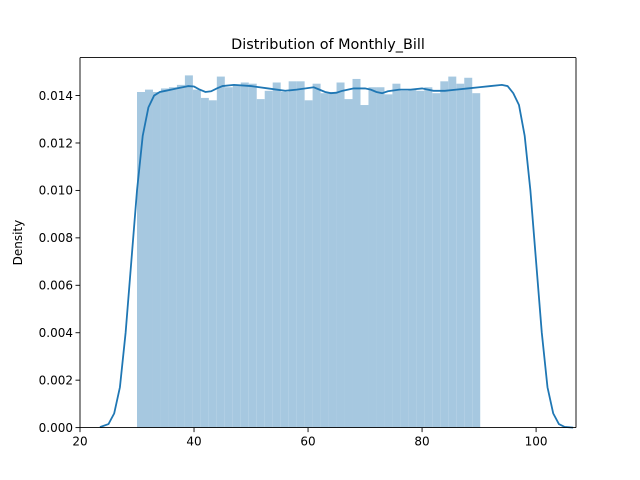  What do you see at coordinates (56, 143) in the screenshot?
I see `y-tick-label: 0.012` at bounding box center [56, 143].